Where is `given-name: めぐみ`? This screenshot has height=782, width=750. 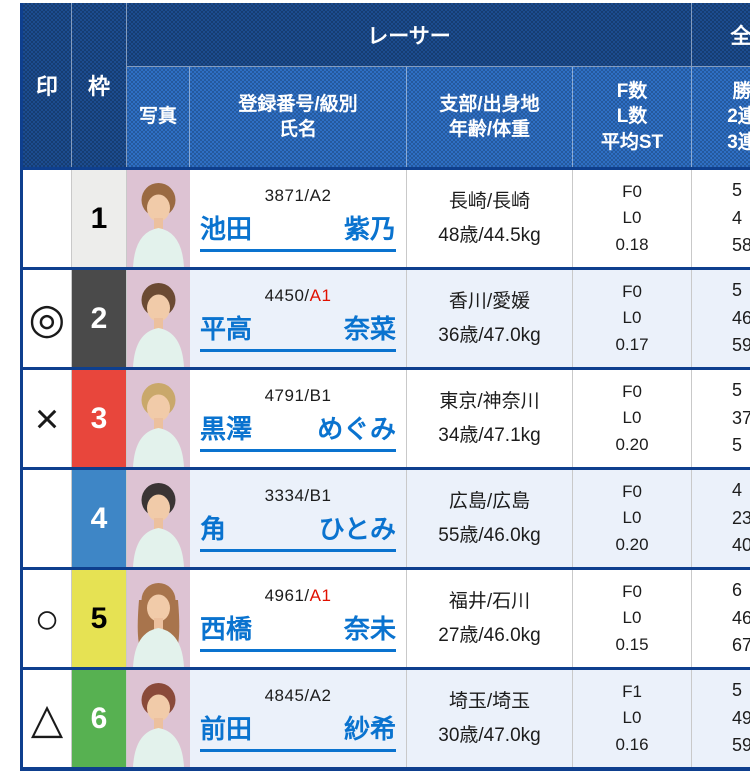
given-name: めぐみ is located at coordinates (356, 428).